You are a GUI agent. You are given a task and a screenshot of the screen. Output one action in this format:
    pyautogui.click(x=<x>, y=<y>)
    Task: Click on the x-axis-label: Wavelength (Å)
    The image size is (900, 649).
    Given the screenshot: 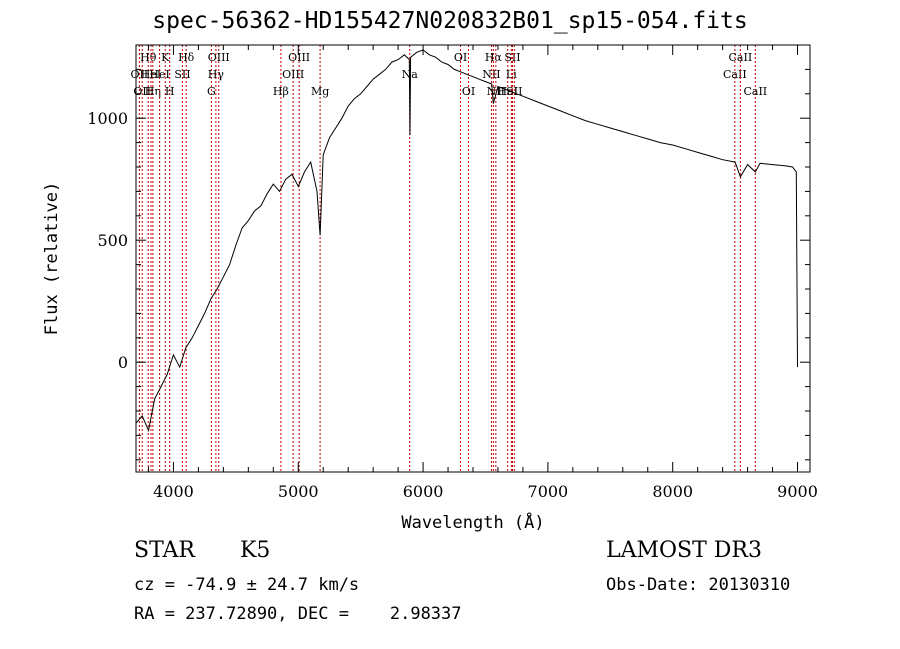 What is the action you would take?
    pyautogui.click(x=472, y=522)
    